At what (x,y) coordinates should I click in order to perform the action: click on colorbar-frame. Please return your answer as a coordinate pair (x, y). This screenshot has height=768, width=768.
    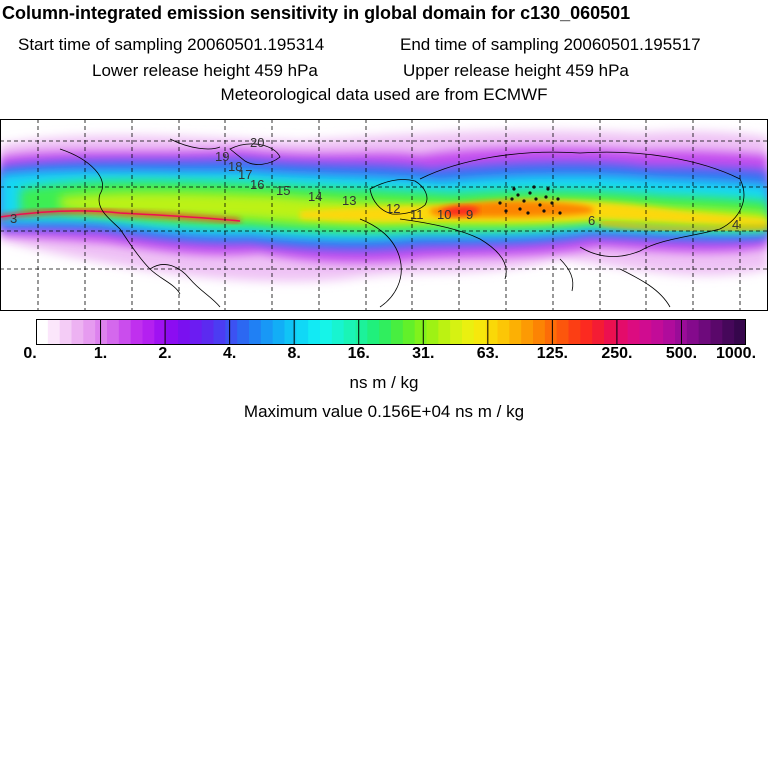
    Looking at the image, I should click on (391, 332).